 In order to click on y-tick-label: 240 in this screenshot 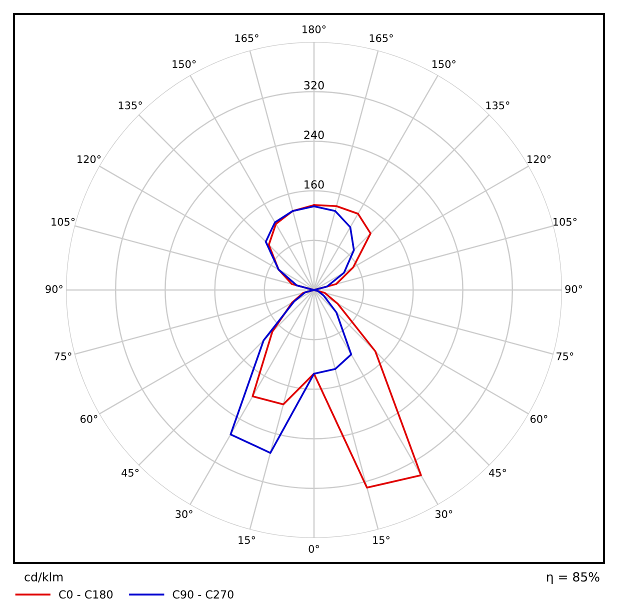, I will do `click(314, 135)`.